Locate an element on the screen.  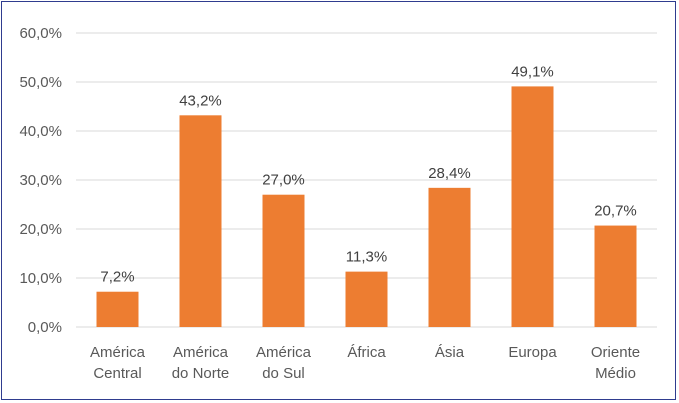
y-tick-label: 0,0% is located at coordinates (45, 327).